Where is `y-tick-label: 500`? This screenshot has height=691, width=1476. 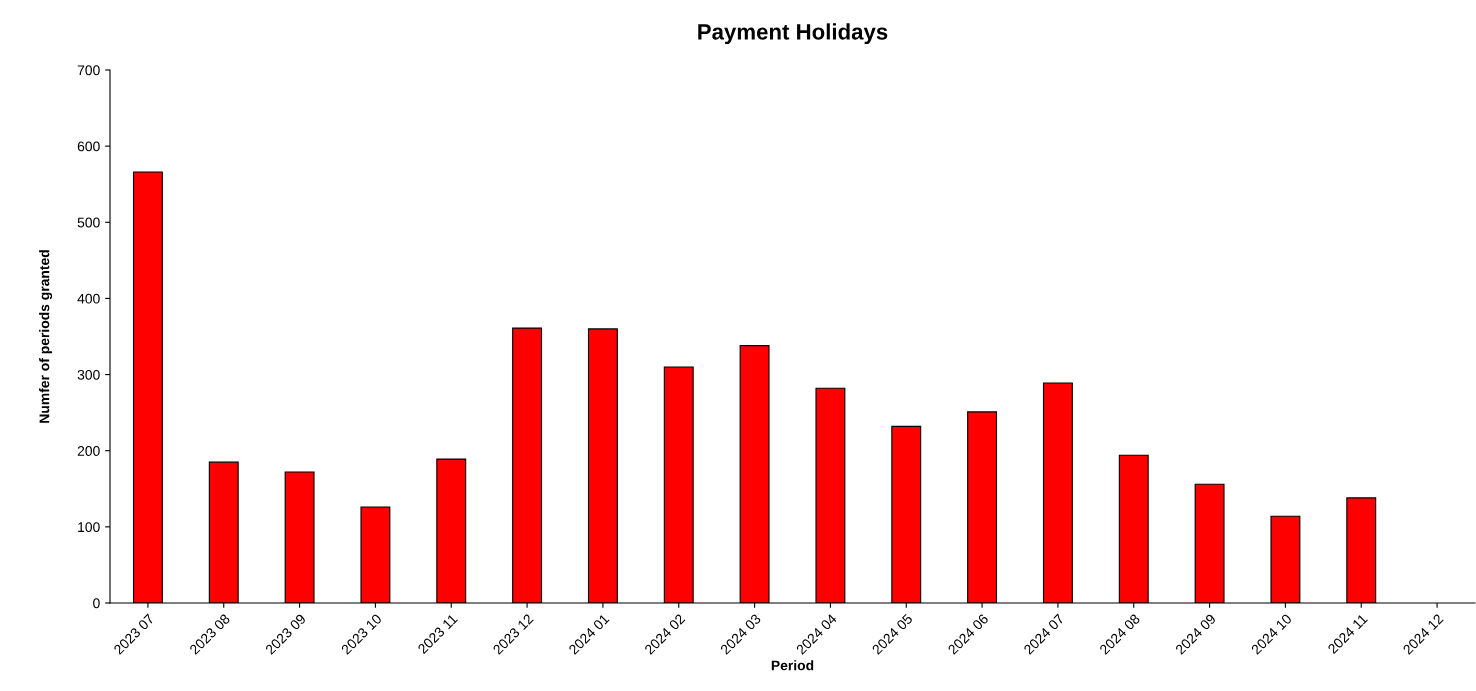 y-tick-label: 500 is located at coordinates (88, 222).